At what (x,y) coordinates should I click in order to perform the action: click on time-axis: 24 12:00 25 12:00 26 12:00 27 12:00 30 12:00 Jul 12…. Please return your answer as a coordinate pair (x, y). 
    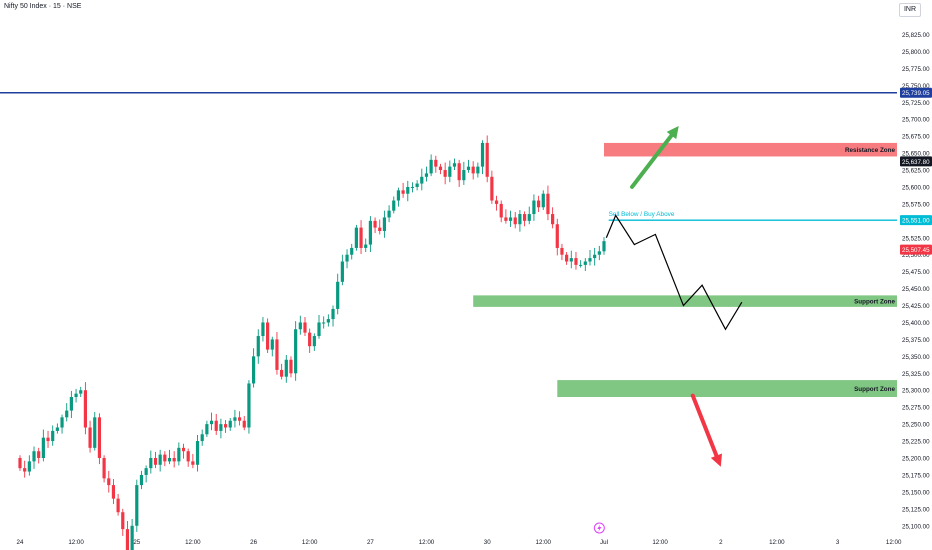
    Looking at the image, I should click on (459, 542).